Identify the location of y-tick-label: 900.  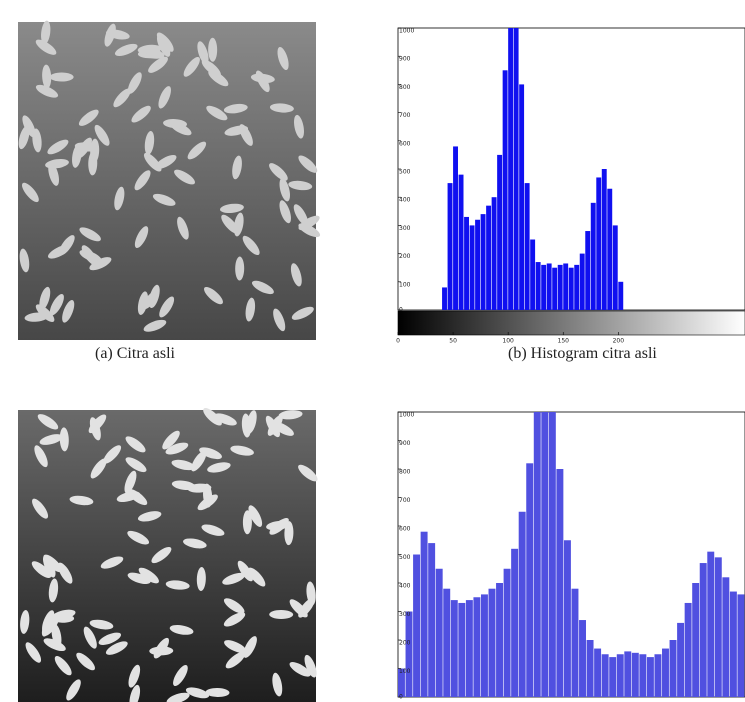
(405, 59).